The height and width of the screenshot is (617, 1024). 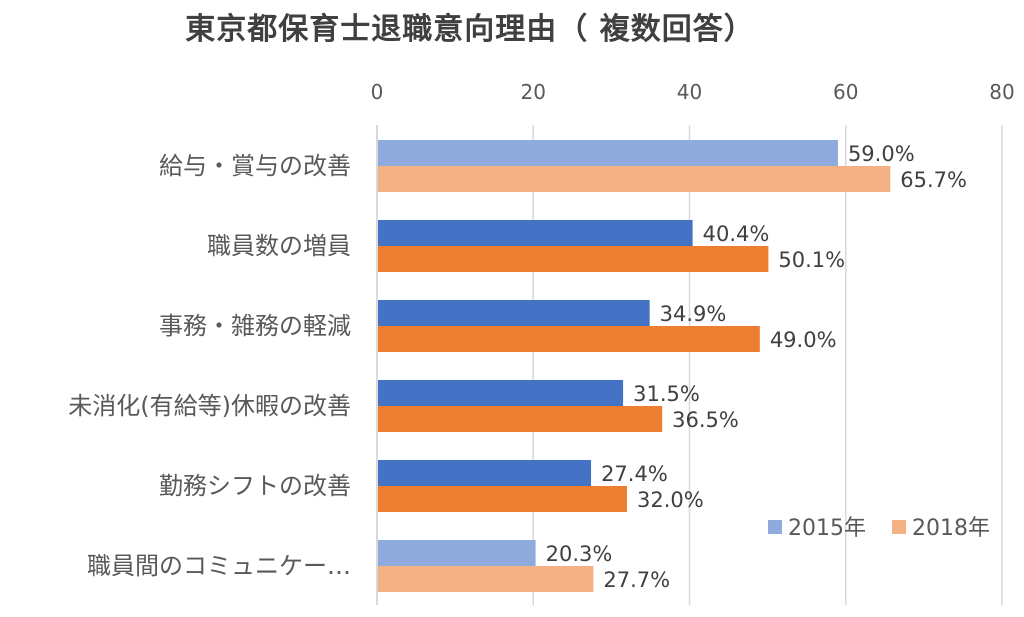 What do you see at coordinates (736, 234) in the screenshot?
I see `data-label: 40.4%` at bounding box center [736, 234].